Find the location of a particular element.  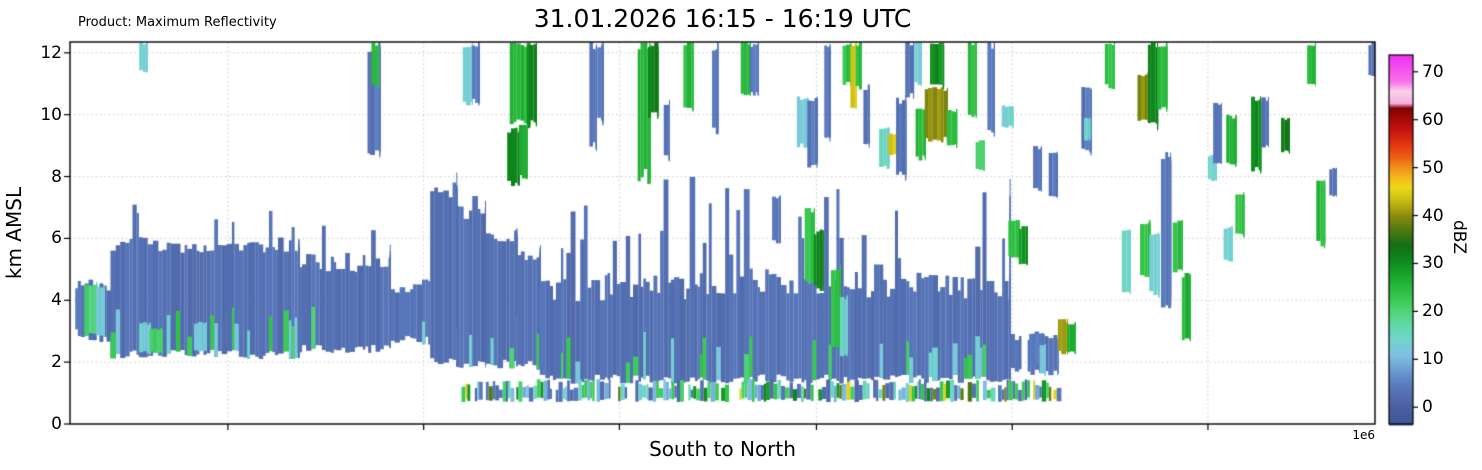

y-axis-tick-label: 0 is located at coordinates (56, 424).